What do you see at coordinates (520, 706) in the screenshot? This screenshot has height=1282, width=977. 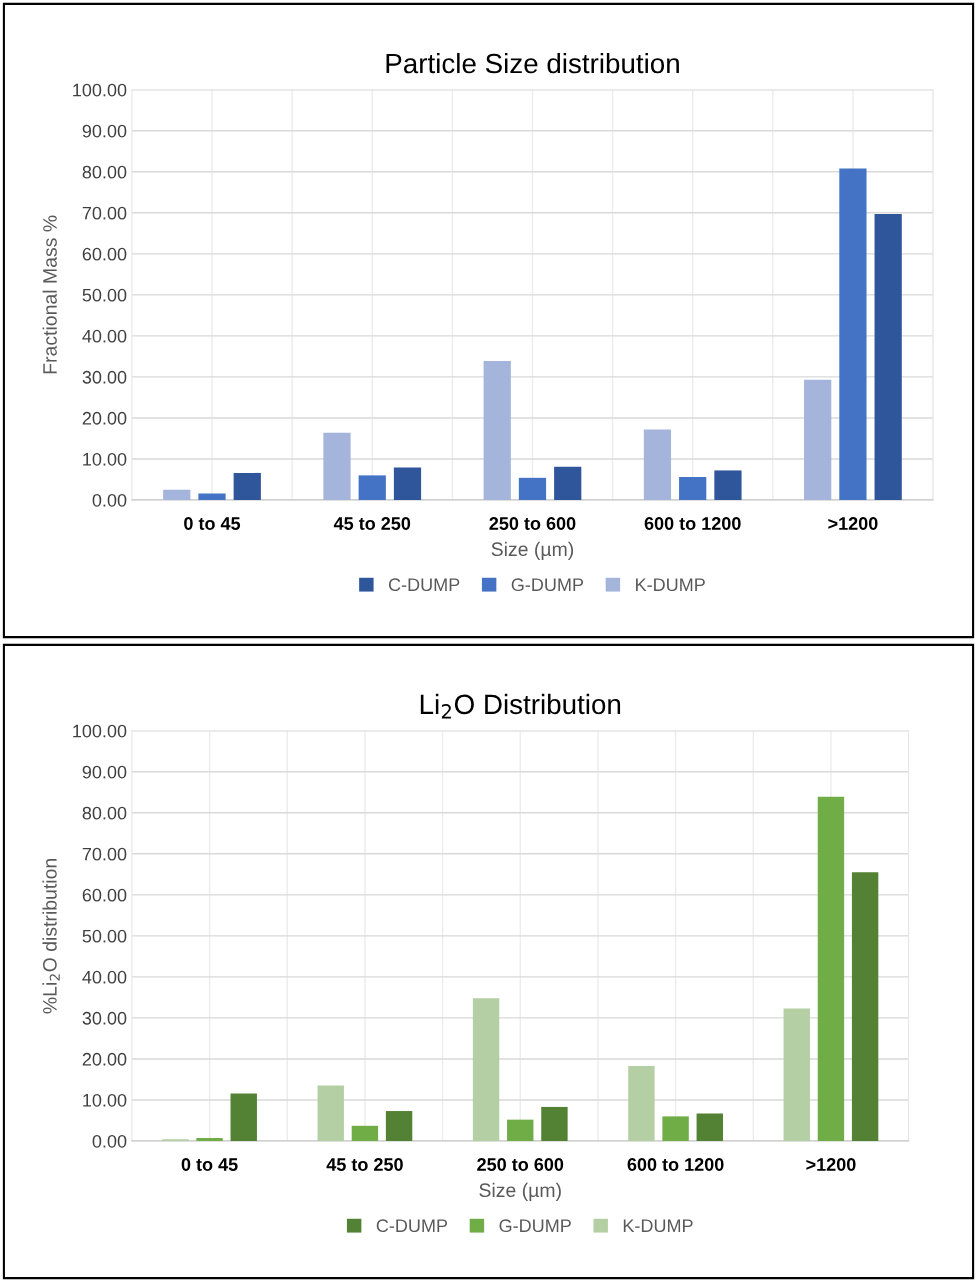 I see `chart-title: Li$_{2}$O Distribution` at bounding box center [520, 706].